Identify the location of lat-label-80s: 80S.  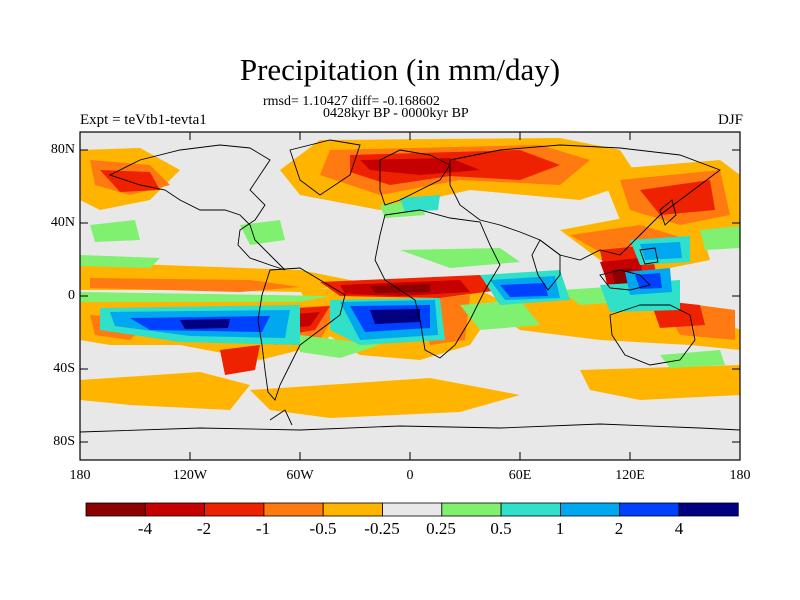
(64, 441).